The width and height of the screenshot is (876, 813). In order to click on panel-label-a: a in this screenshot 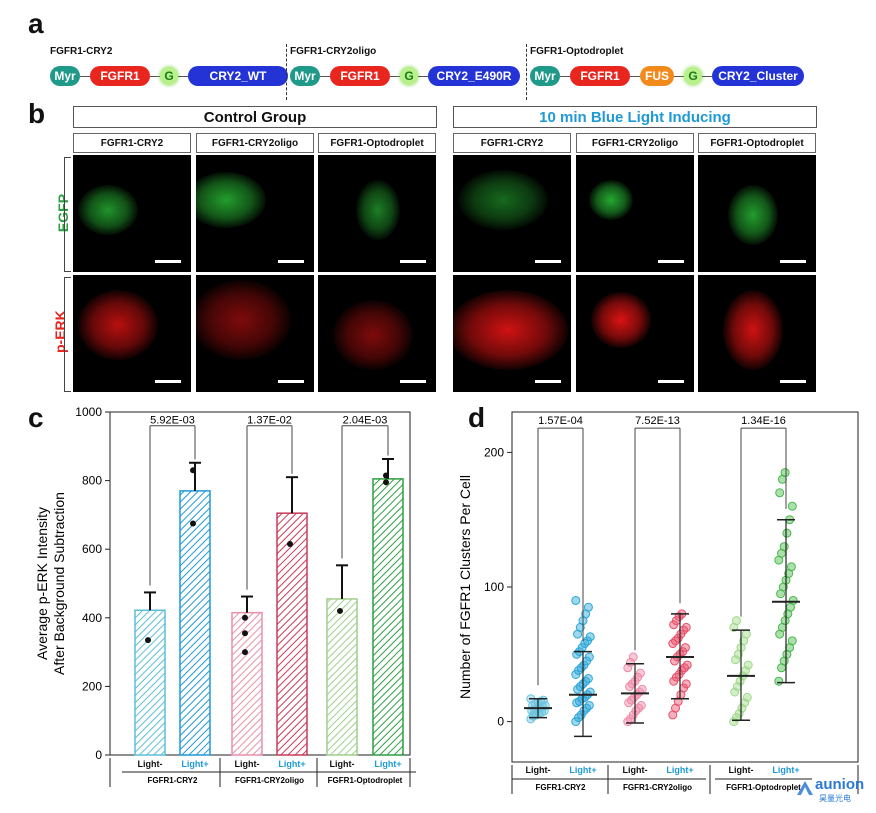, I will do `click(36, 23)`.